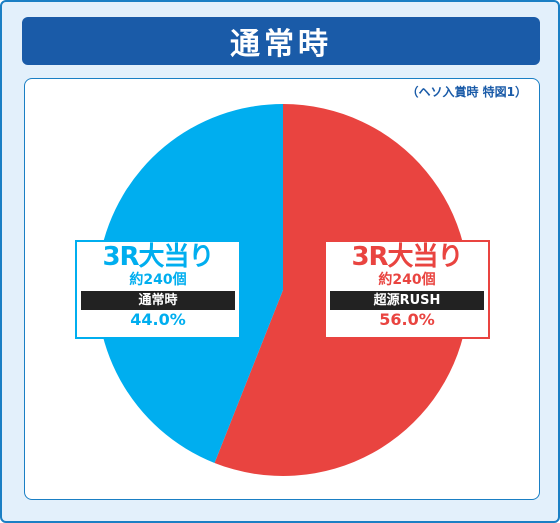  What do you see at coordinates (158, 257) in the screenshot?
I see `slice-label-normal-title: 3R大当り` at bounding box center [158, 257].